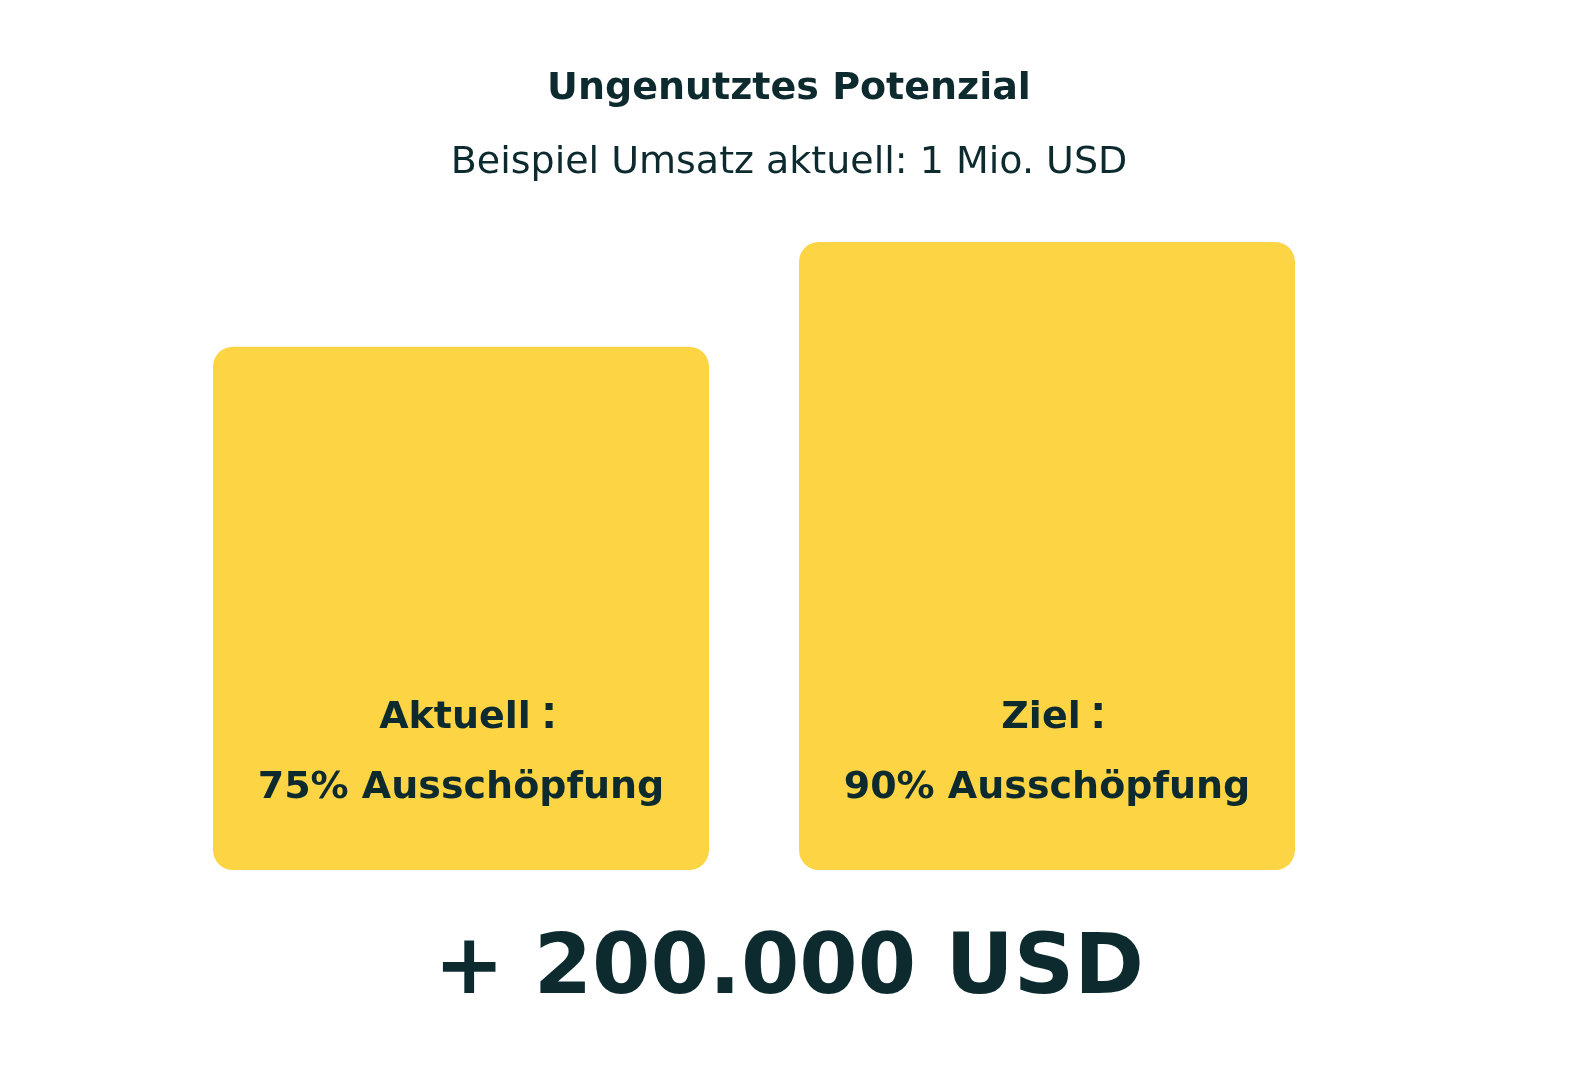 This screenshot has width=1578, height=1070. I want to click on text: + 200.000 USD, so click(789, 964).